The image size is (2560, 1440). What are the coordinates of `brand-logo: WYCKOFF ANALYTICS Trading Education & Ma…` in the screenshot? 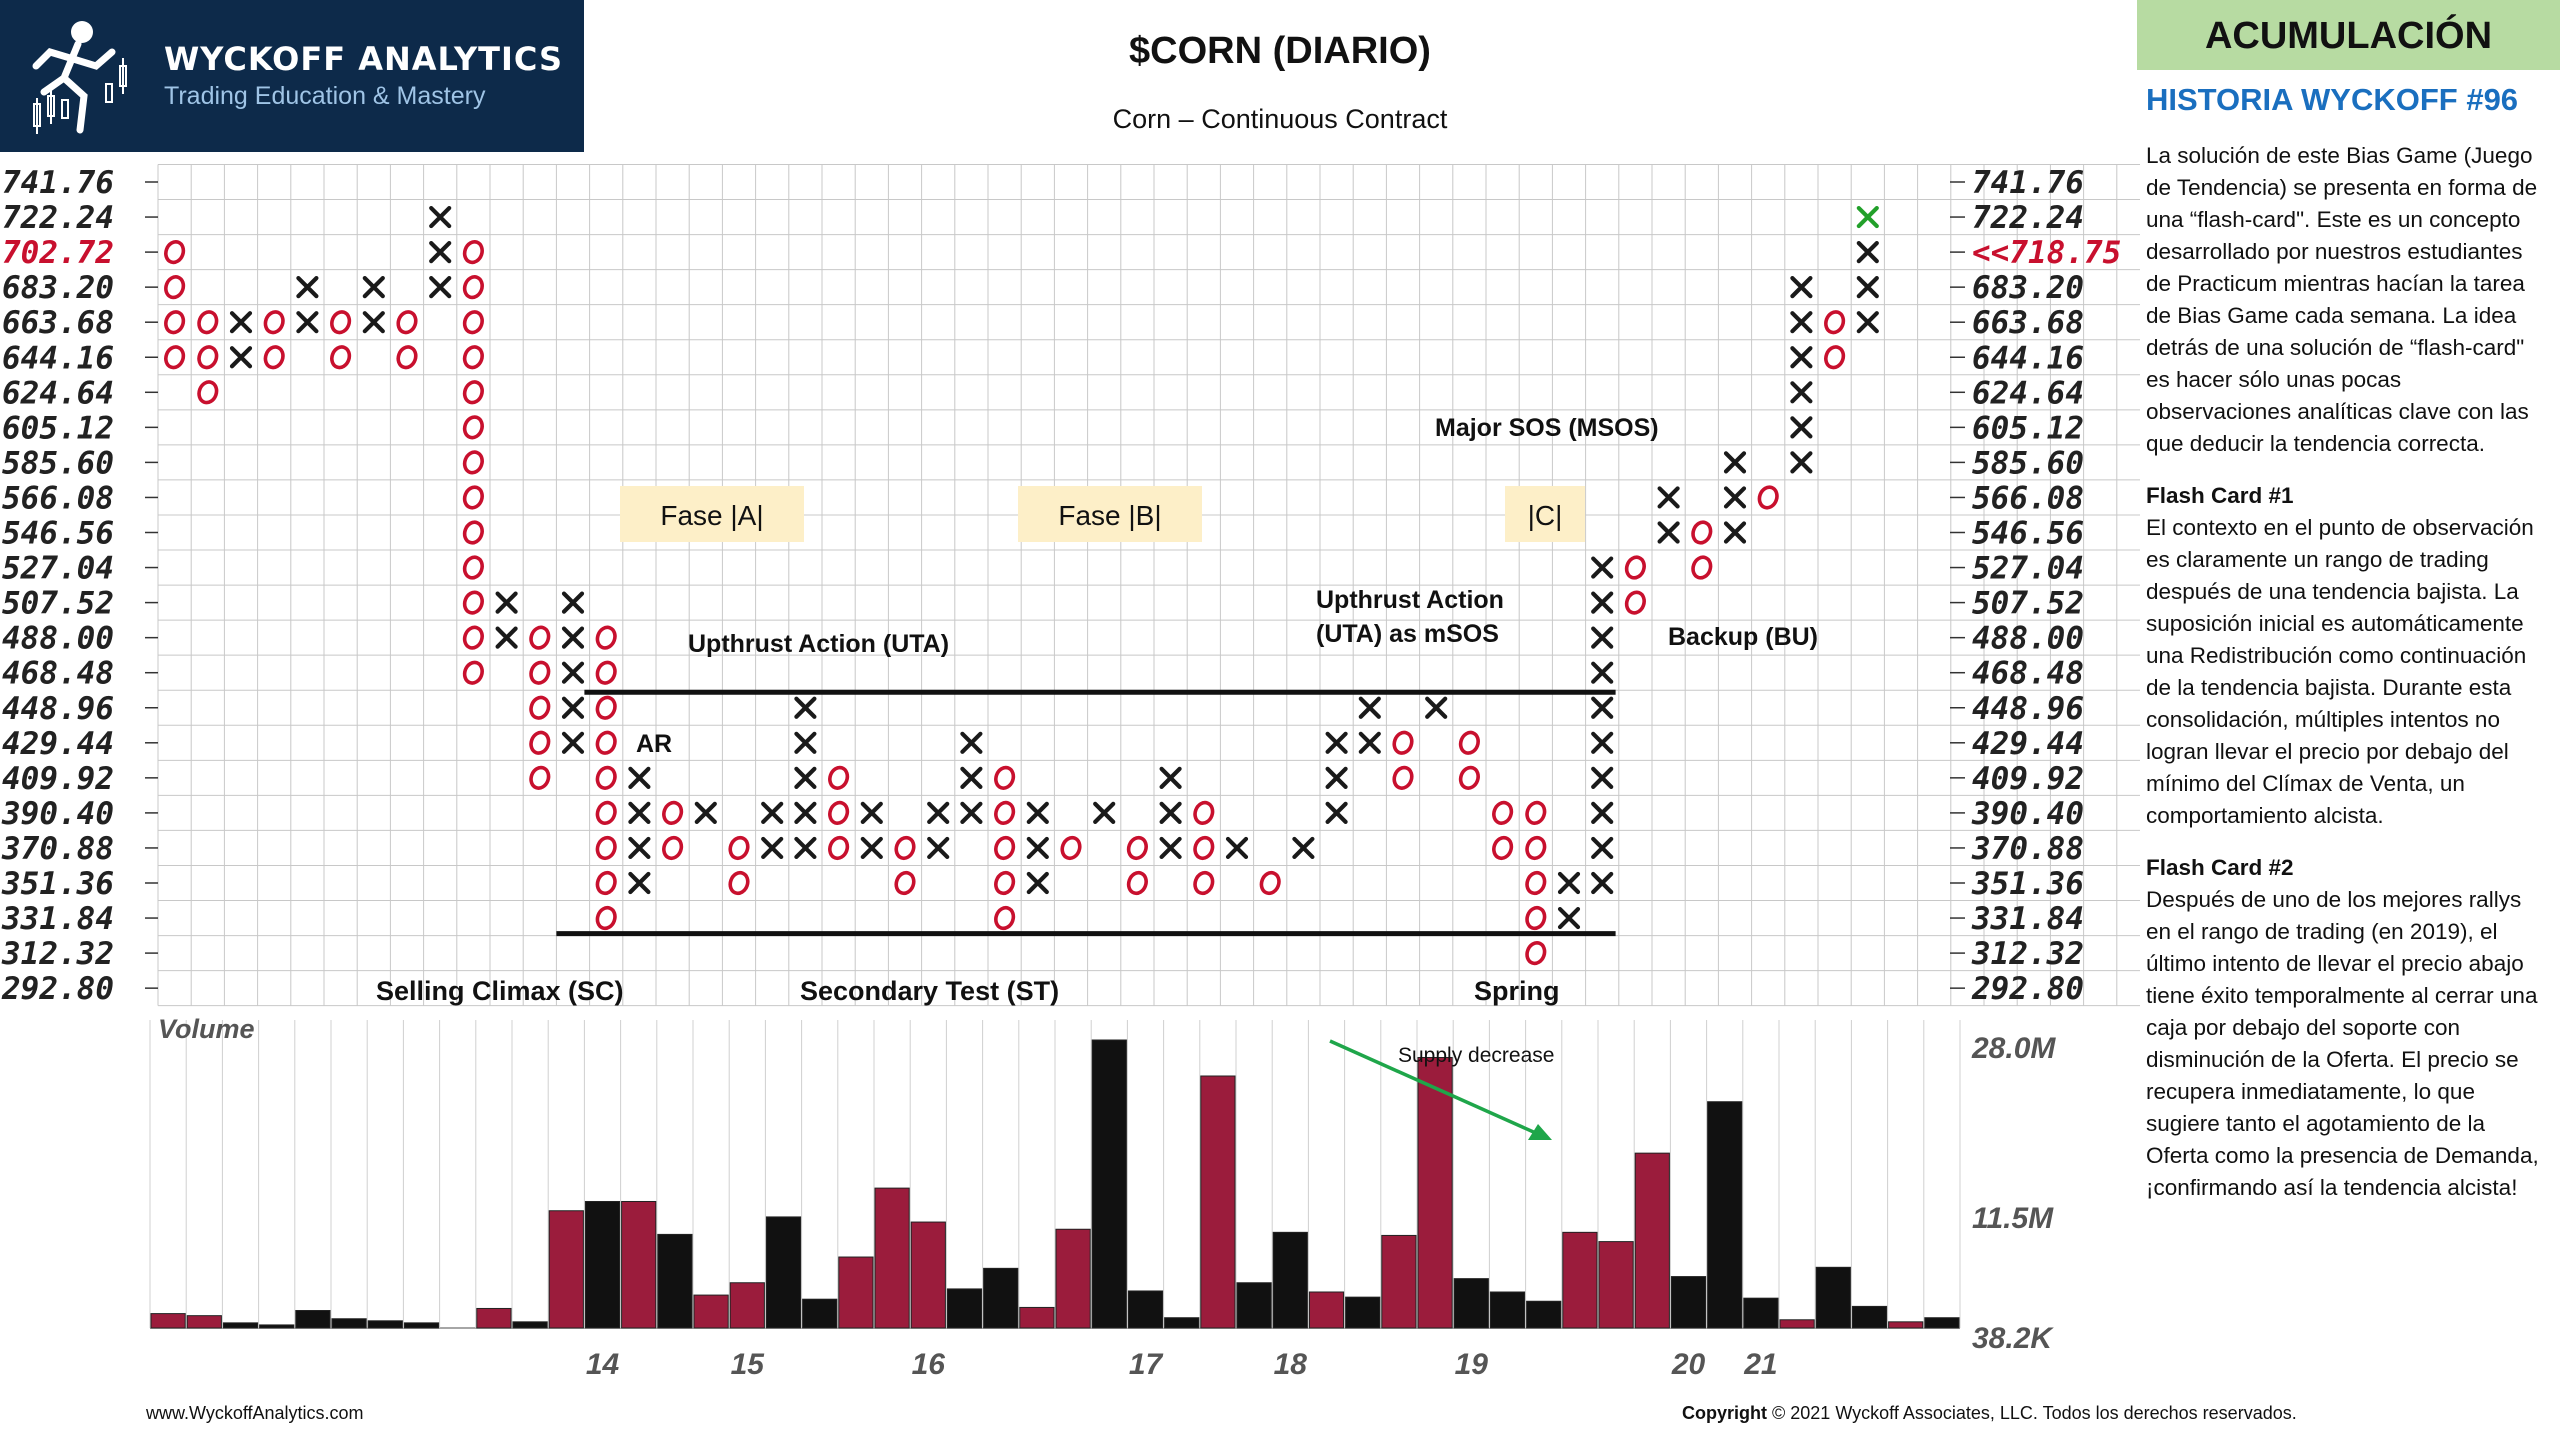 It's located at (292, 76).